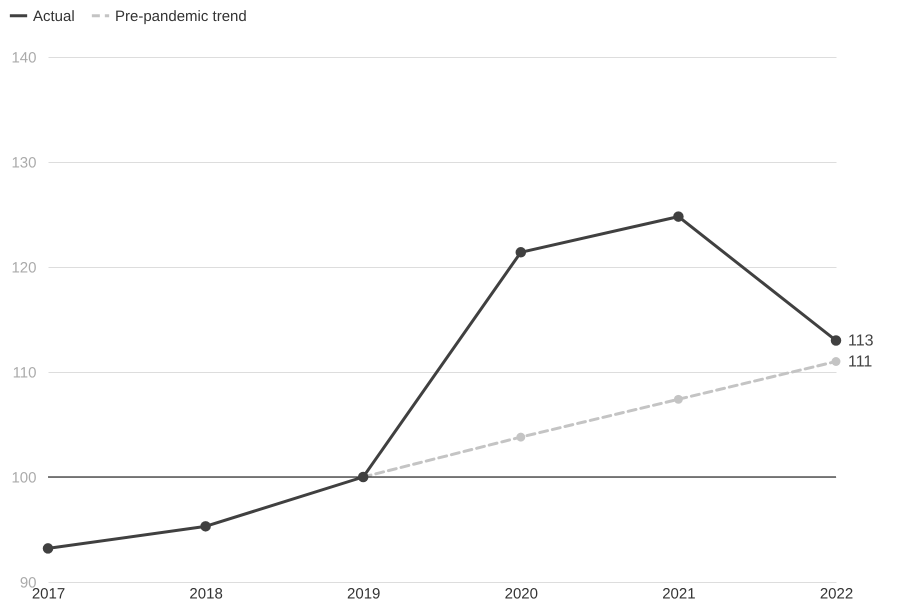 This screenshot has width=904, height=606. Describe the element at coordinates (23, 478) in the screenshot. I see `y-tick-label: 100` at that location.